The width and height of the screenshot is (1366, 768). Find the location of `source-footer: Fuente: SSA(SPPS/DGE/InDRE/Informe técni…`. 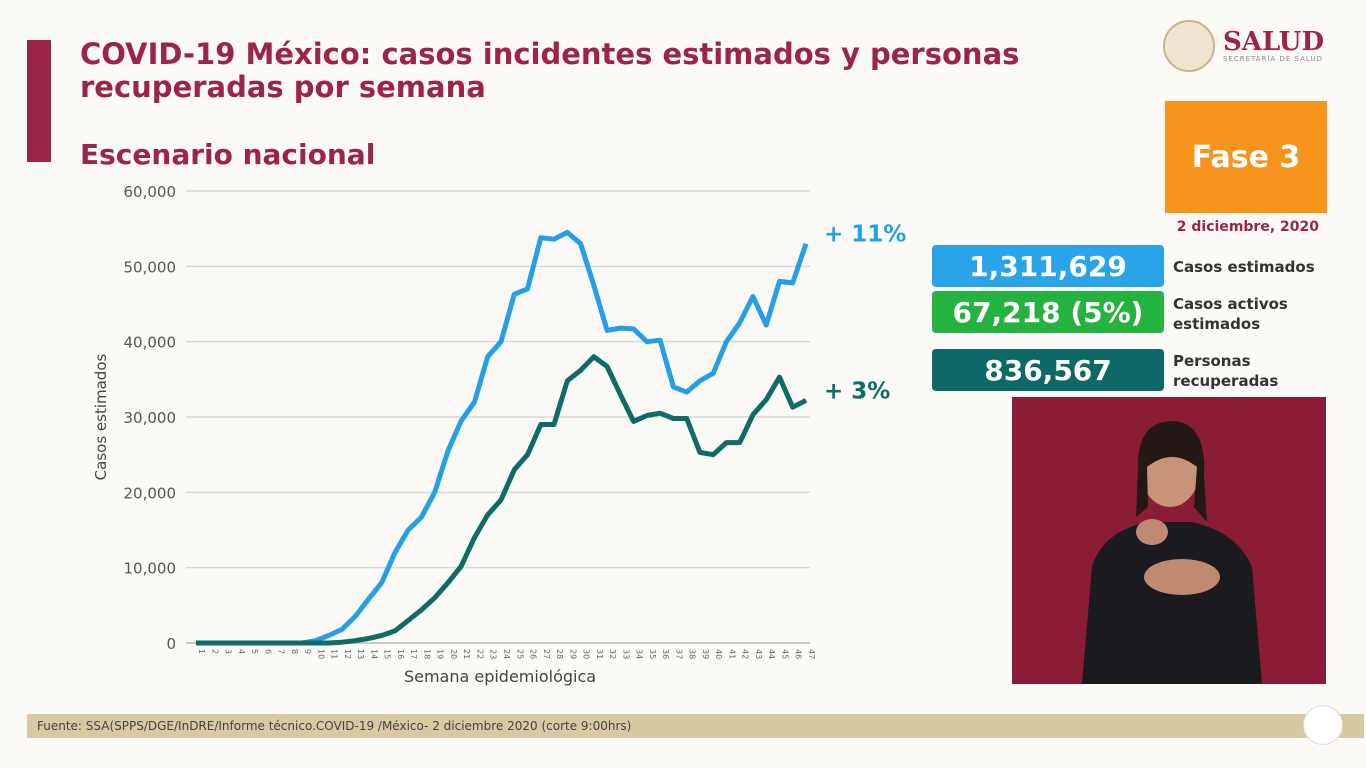

source-footer: Fuente: SSA(SPPS/DGE/InDRE/Informe técni… is located at coordinates (695, 726).